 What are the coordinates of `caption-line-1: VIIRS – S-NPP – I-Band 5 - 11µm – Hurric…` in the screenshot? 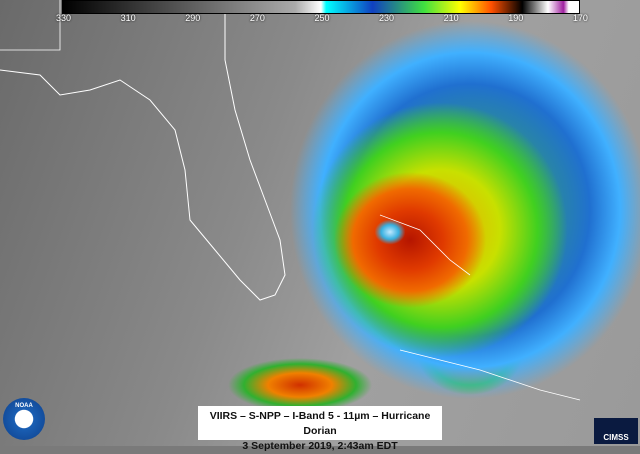 It's located at (320, 423).